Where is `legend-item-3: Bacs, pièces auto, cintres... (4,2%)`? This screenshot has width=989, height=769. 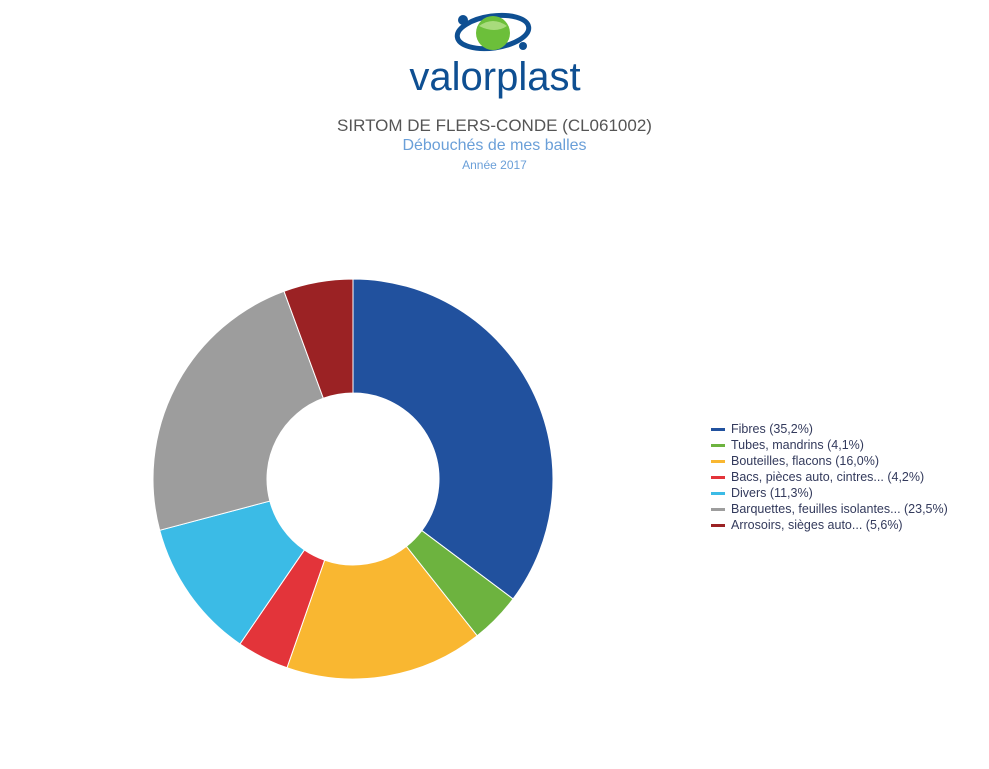
legend-item-3: Bacs, pièces auto, cintres... (4,2%) is located at coordinates (829, 477).